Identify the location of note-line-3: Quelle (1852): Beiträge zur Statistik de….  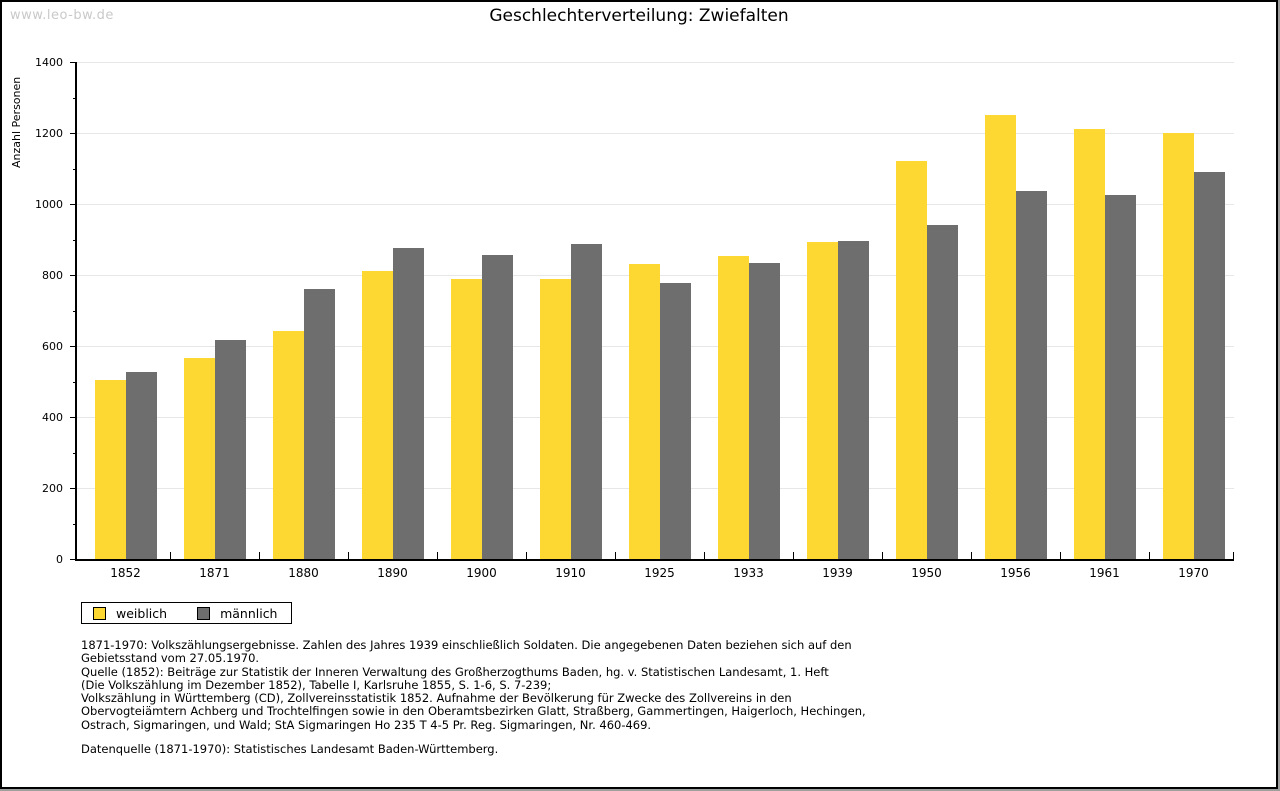
(455, 671).